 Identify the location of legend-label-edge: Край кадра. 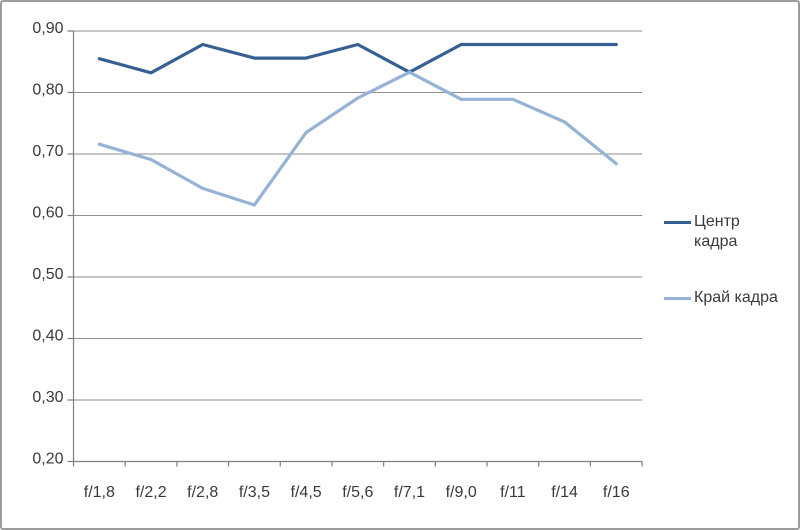
(736, 297).